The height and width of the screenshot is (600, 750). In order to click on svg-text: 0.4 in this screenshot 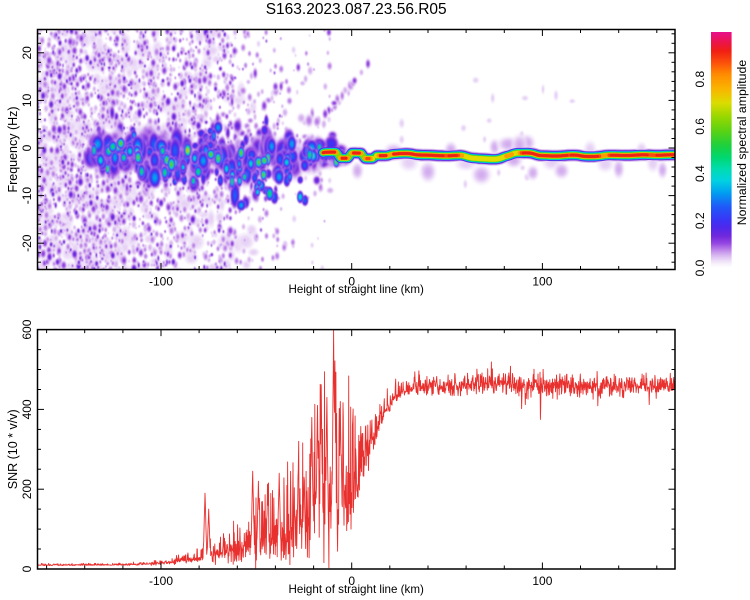, I will do `click(700, 173)`.